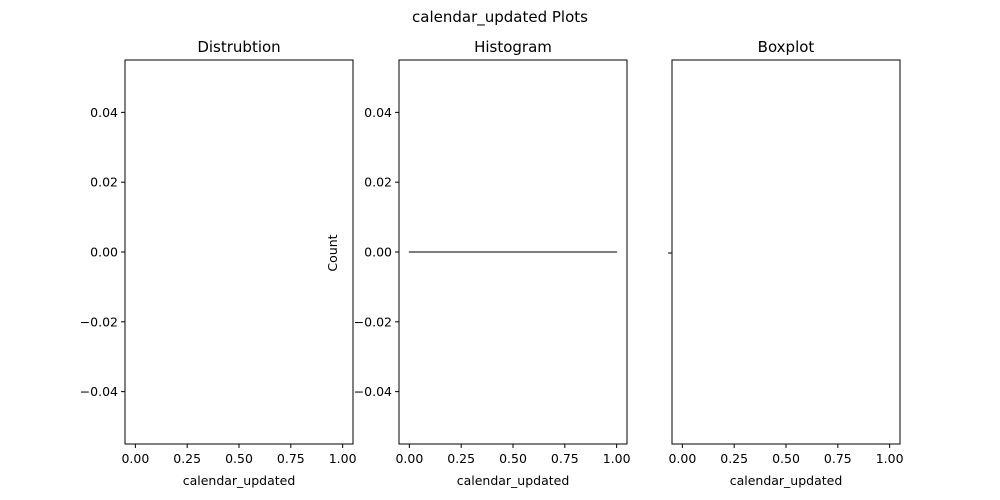 The height and width of the screenshot is (500, 1000). Describe the element at coordinates (500, 17) in the screenshot. I see `figure-title: calendar_updated Plots` at that location.